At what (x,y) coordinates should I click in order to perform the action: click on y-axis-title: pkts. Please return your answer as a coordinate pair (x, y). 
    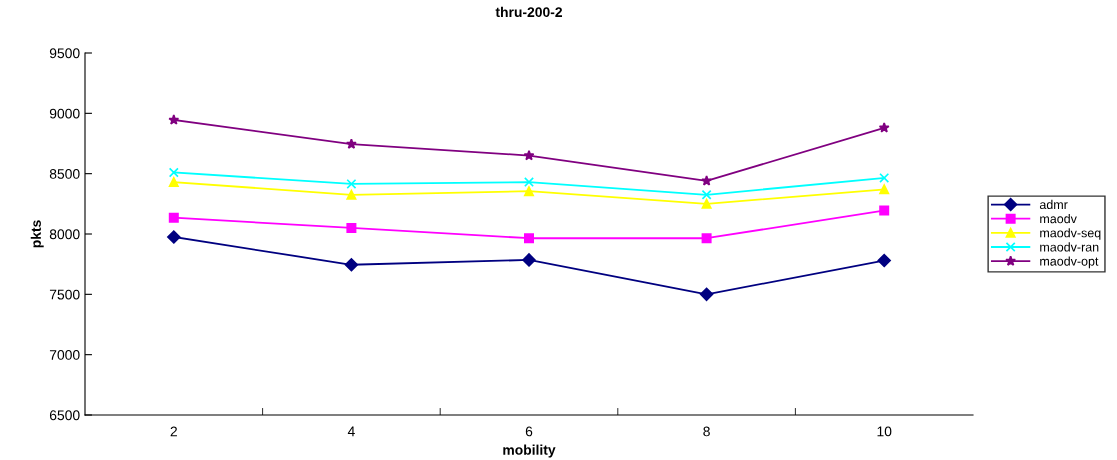
    Looking at the image, I should click on (37, 234).